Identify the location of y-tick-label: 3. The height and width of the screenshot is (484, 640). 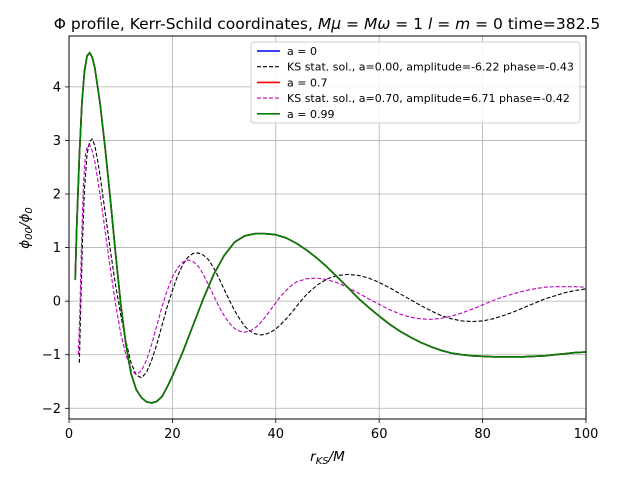
(57, 141).